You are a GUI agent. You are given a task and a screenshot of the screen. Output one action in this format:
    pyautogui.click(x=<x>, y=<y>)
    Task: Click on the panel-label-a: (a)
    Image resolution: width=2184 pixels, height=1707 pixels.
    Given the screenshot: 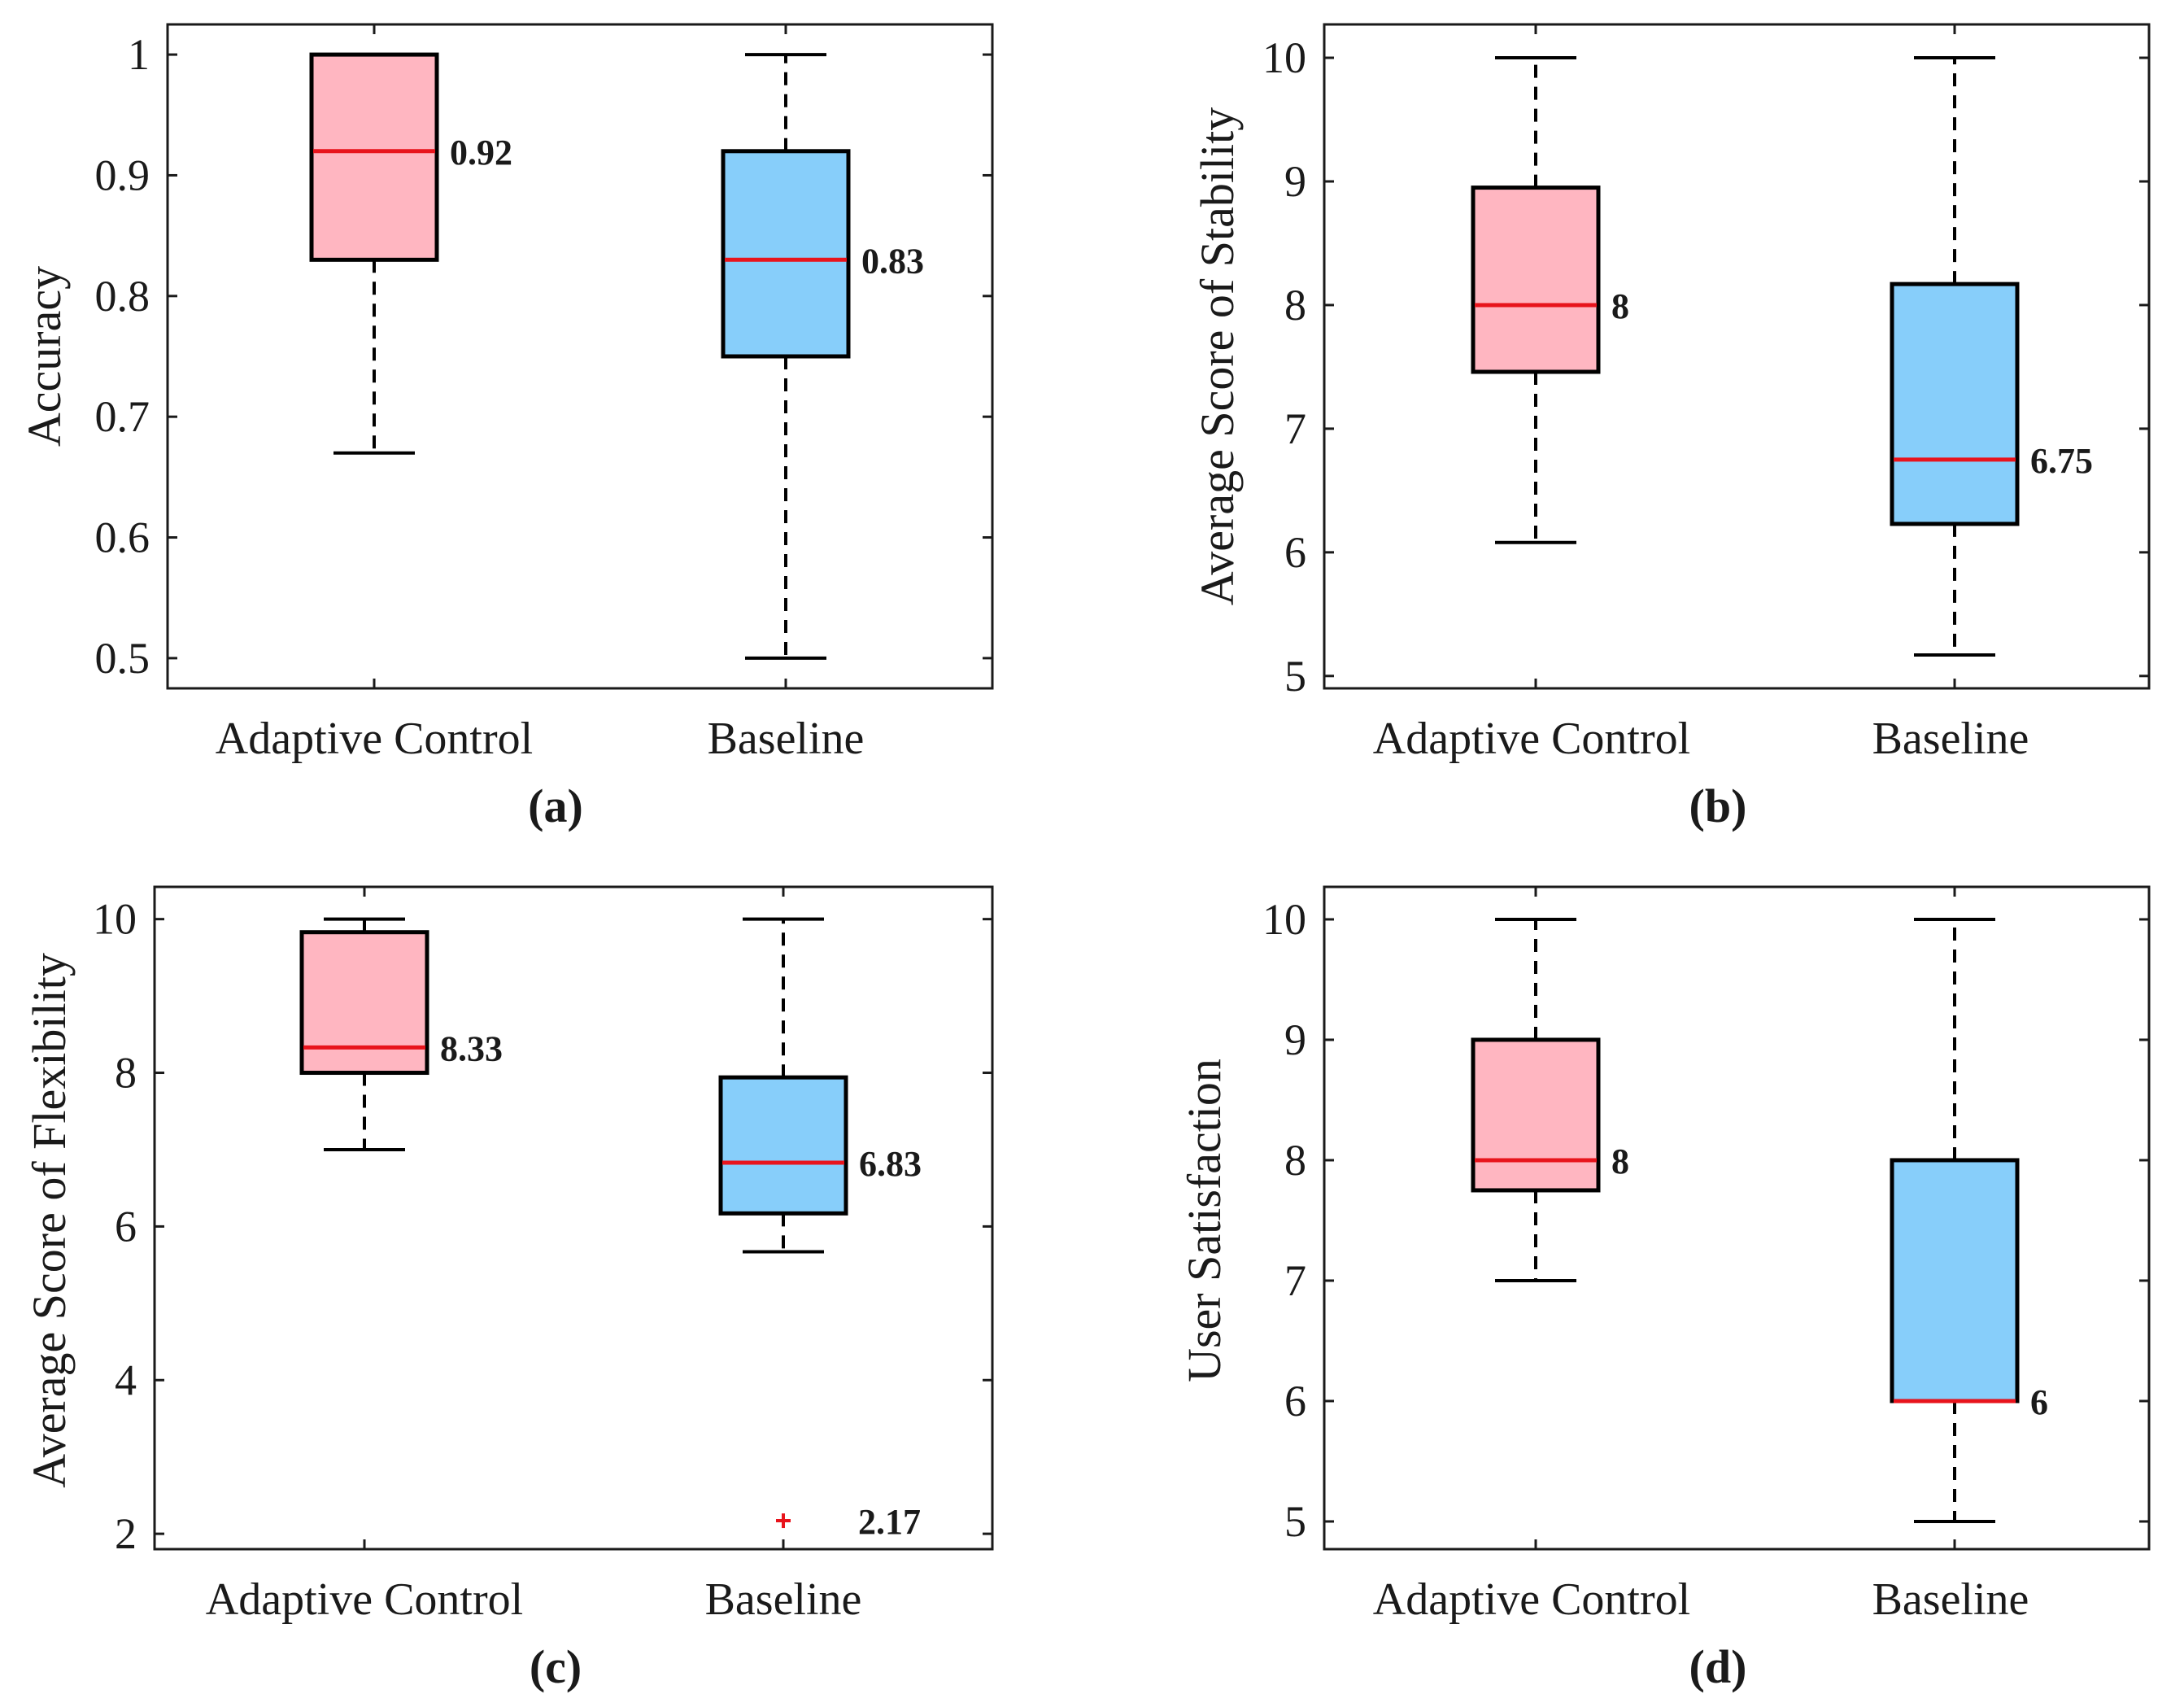 What is the action you would take?
    pyautogui.click(x=555, y=805)
    